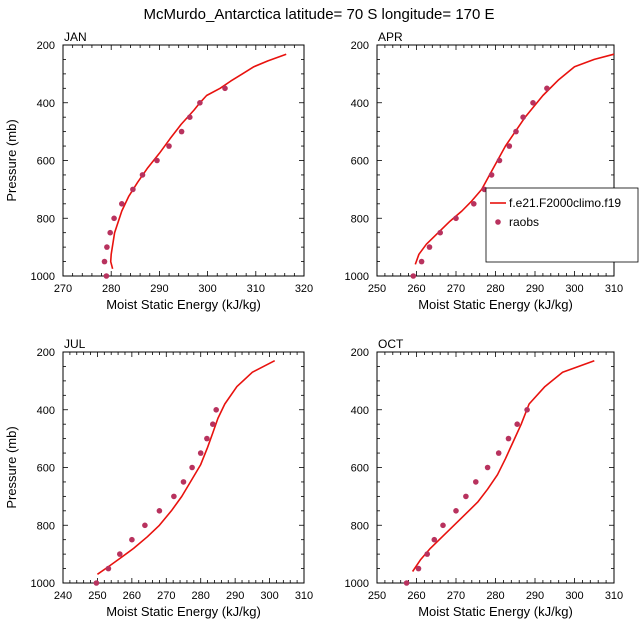 The height and width of the screenshot is (639, 639). Describe the element at coordinates (75, 37) in the screenshot. I see `panel-label: JAN` at that location.